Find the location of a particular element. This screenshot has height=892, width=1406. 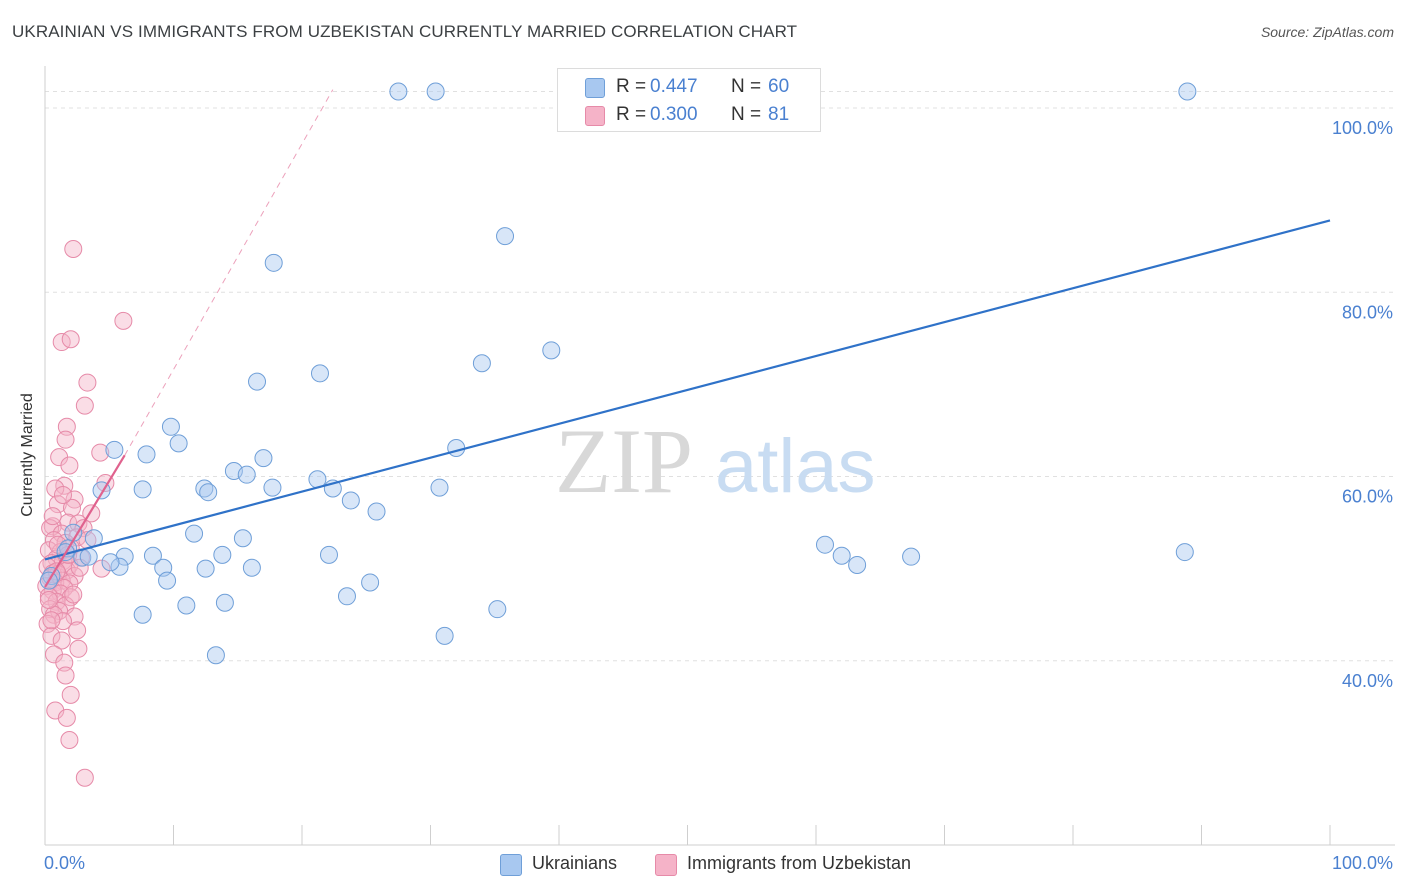

x-tick-label: 0.0% is located at coordinates (64, 863).